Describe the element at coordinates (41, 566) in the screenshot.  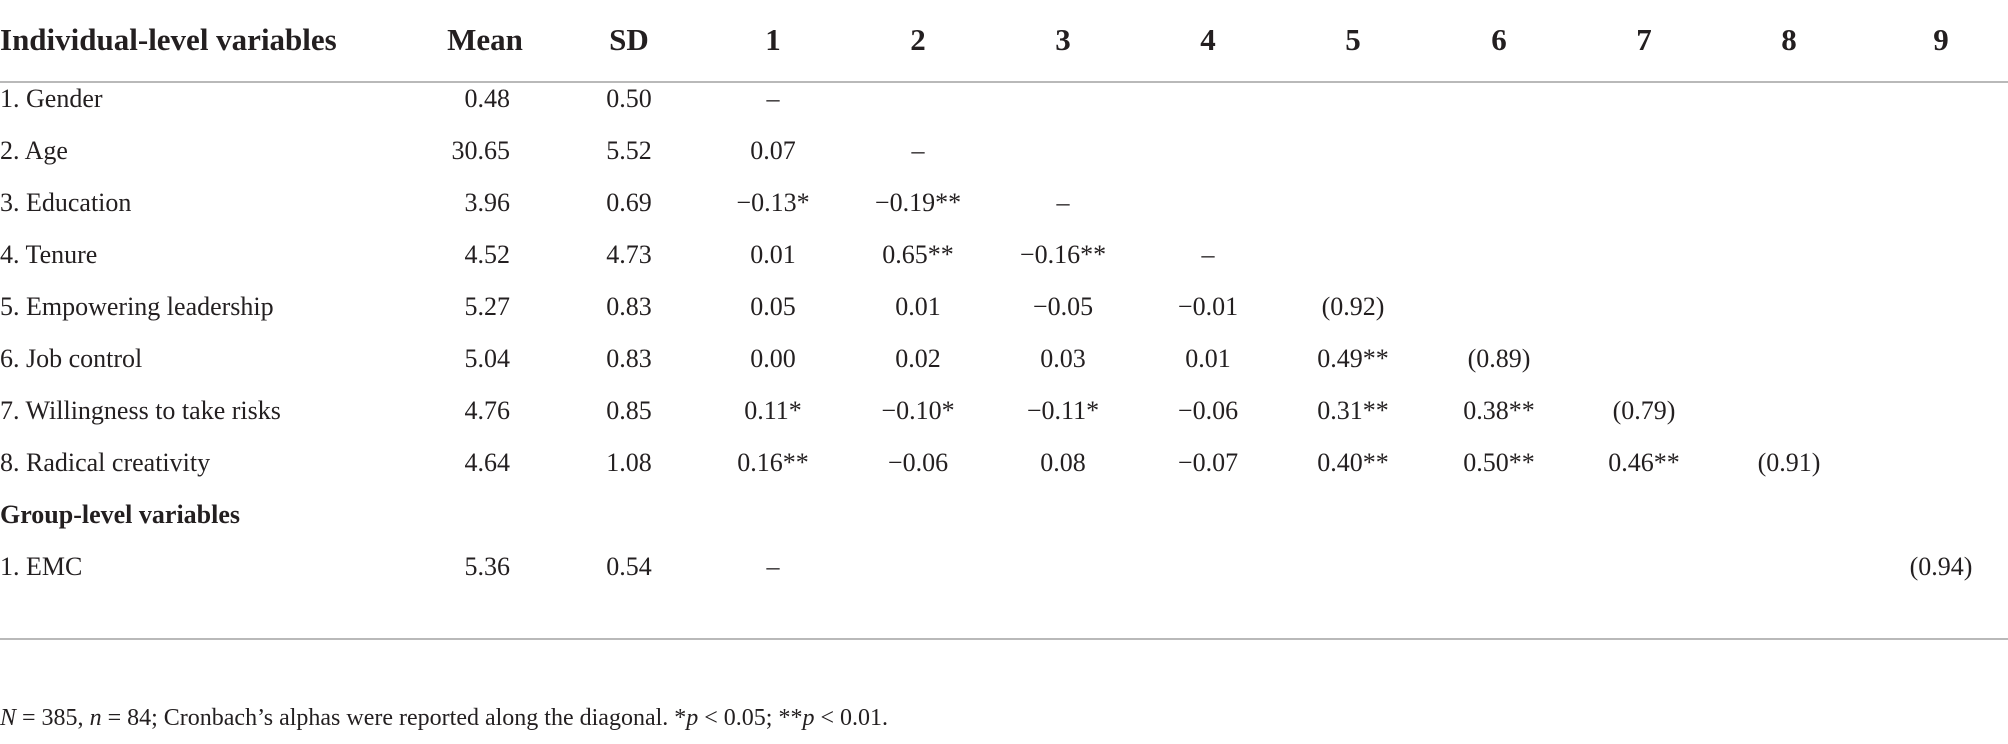
I see `row-label: 1. EMC` at that location.